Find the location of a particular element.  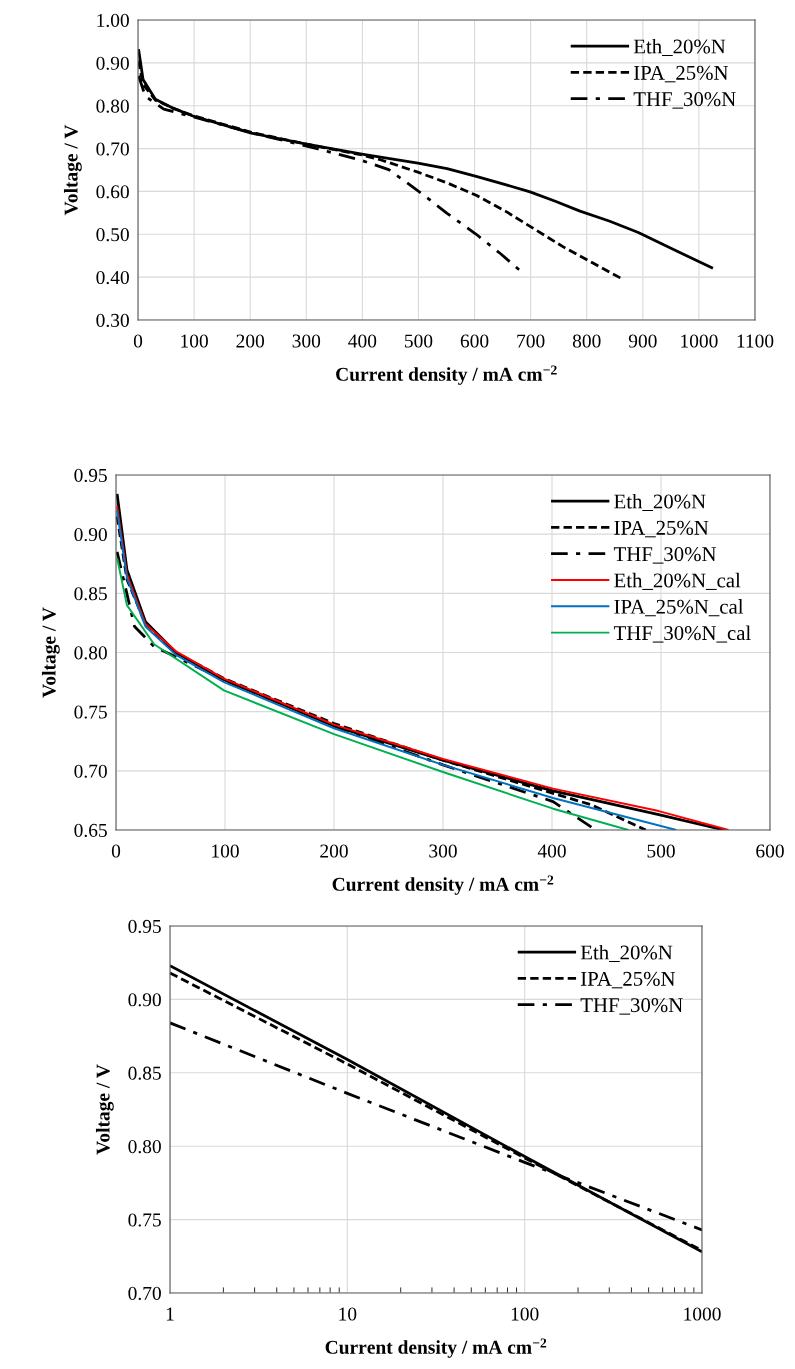

legend-label: THF_30%N_cal is located at coordinates (682, 634).